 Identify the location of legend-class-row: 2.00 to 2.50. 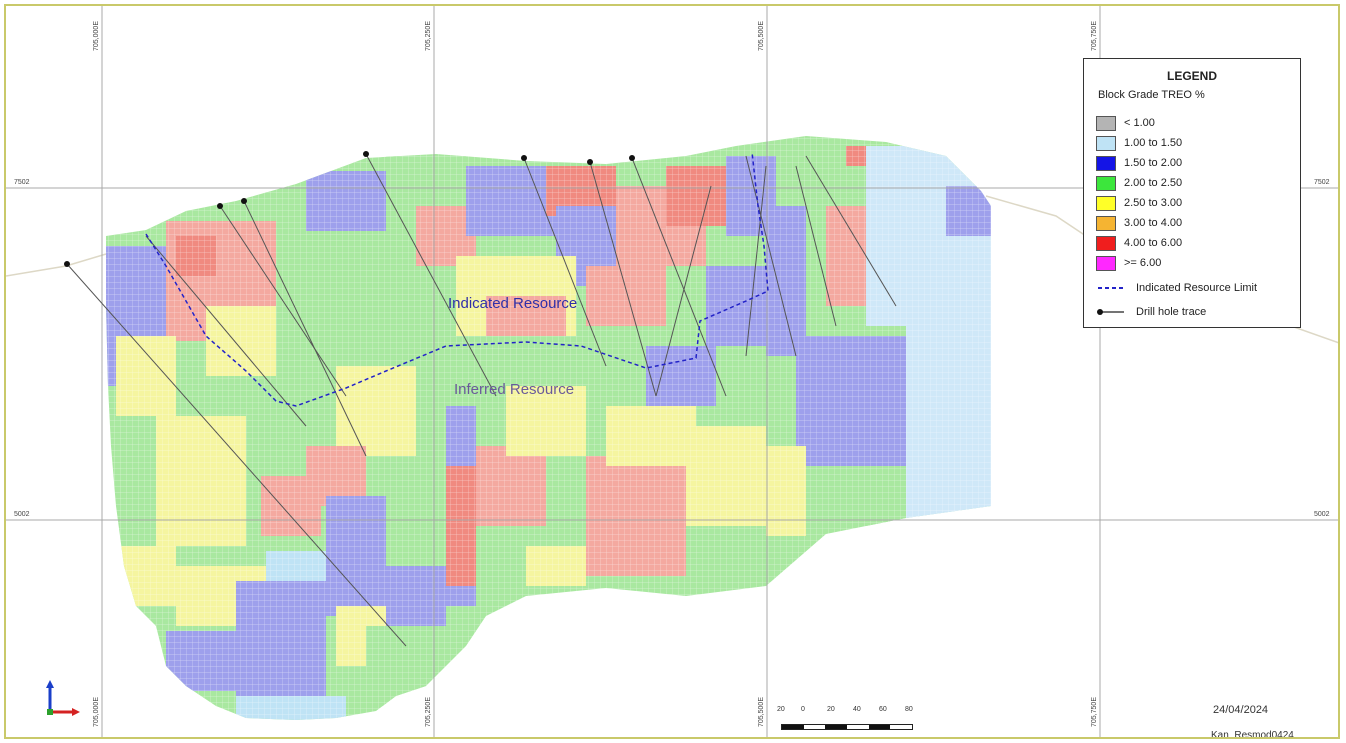
(1139, 183).